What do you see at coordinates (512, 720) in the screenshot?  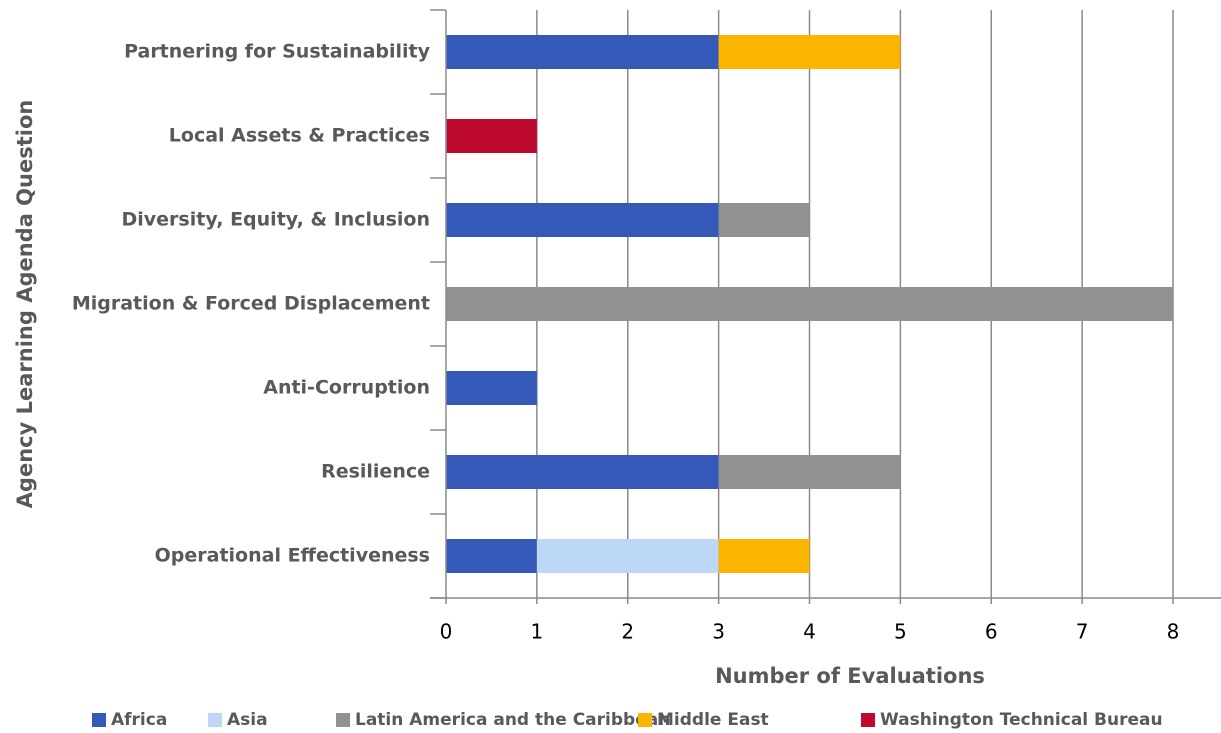 I see `legend-label: Latin America and the Caribbean` at bounding box center [512, 720].